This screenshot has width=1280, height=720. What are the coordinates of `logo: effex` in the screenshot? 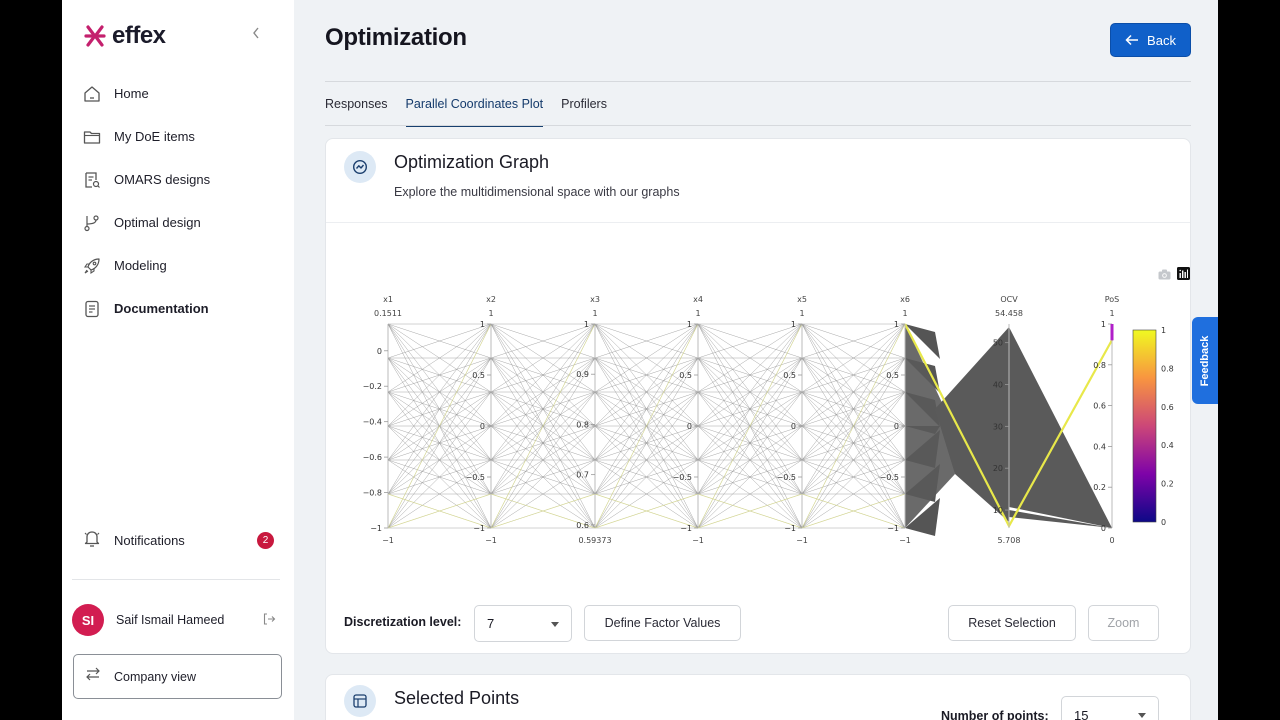 It's located at (124, 36).